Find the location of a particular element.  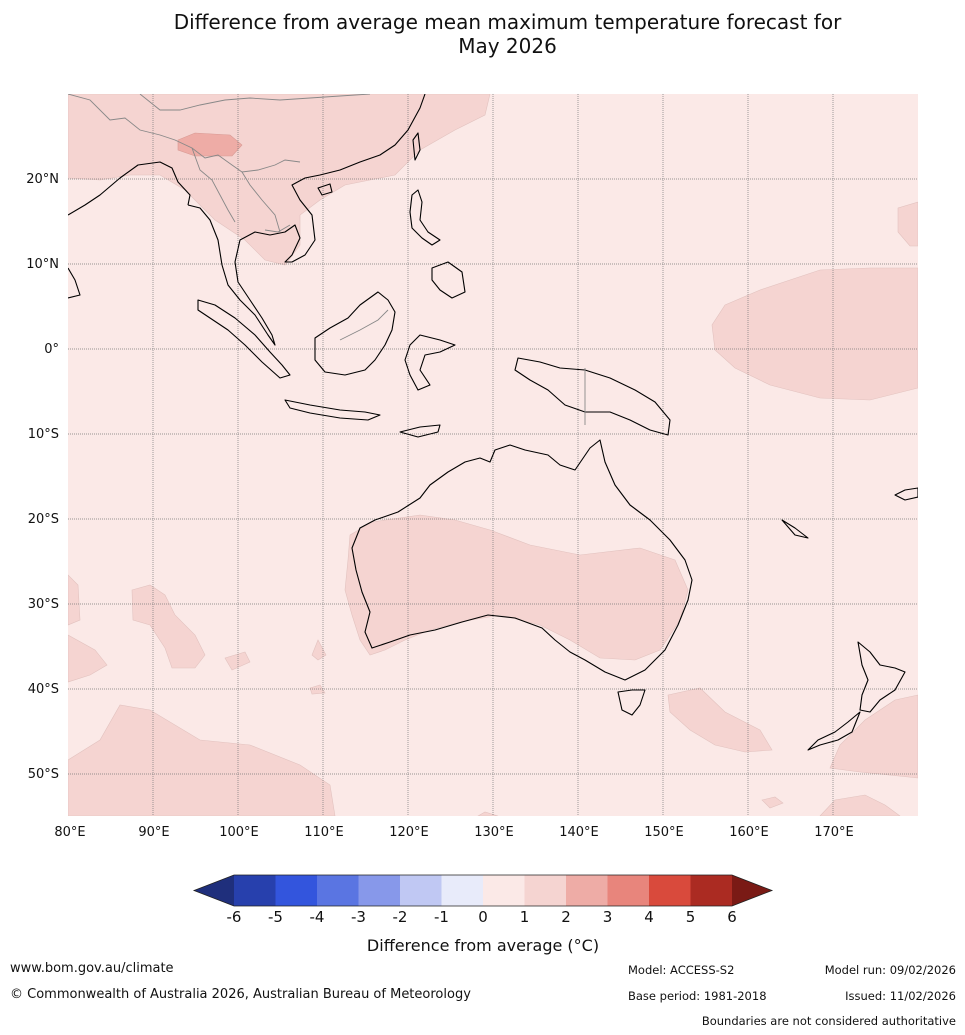

lon-label: 170°E is located at coordinates (834, 832).